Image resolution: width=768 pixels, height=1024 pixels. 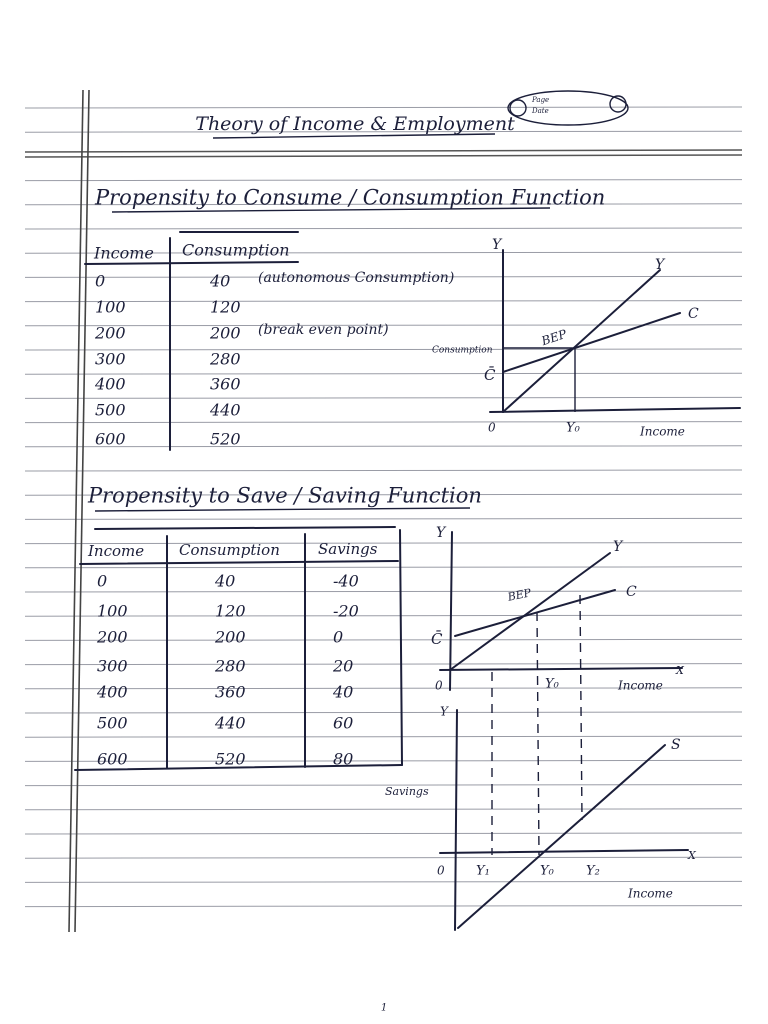 What do you see at coordinates (342, 692) in the screenshot?
I see `savings-cell: 40` at bounding box center [342, 692].